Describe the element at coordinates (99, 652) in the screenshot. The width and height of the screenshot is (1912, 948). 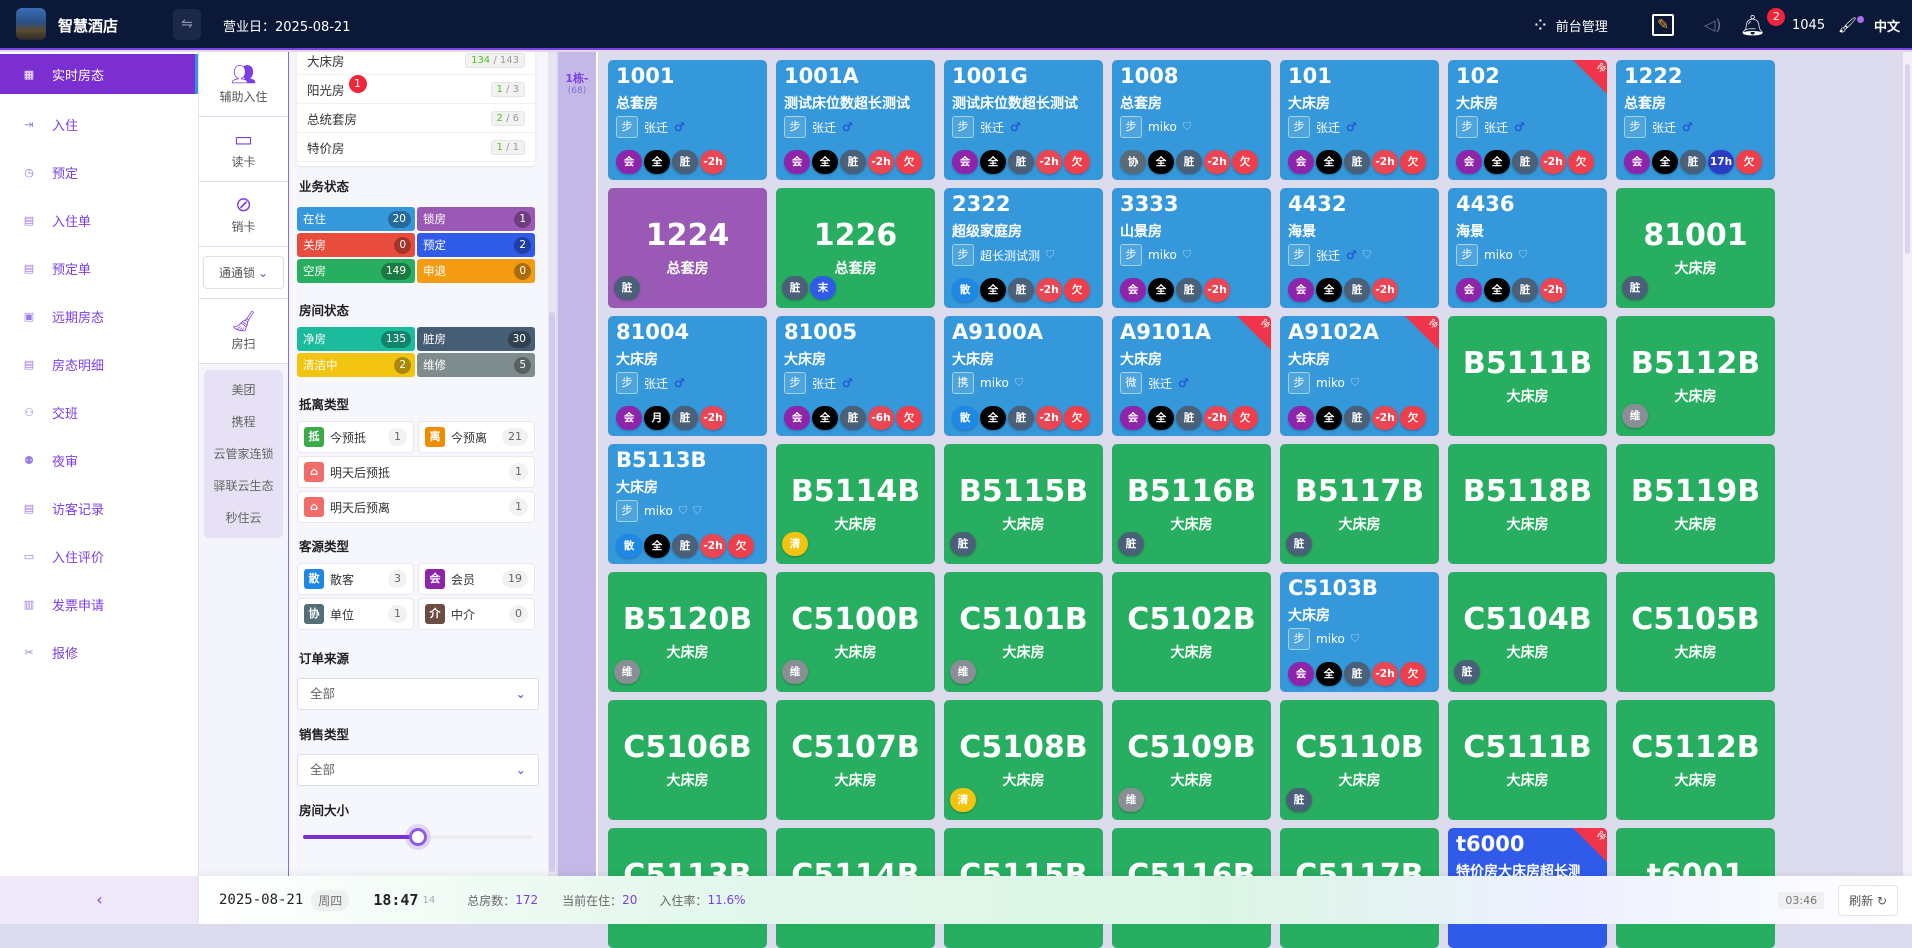
I see `sidebar-item: ✂ 报修` at that location.